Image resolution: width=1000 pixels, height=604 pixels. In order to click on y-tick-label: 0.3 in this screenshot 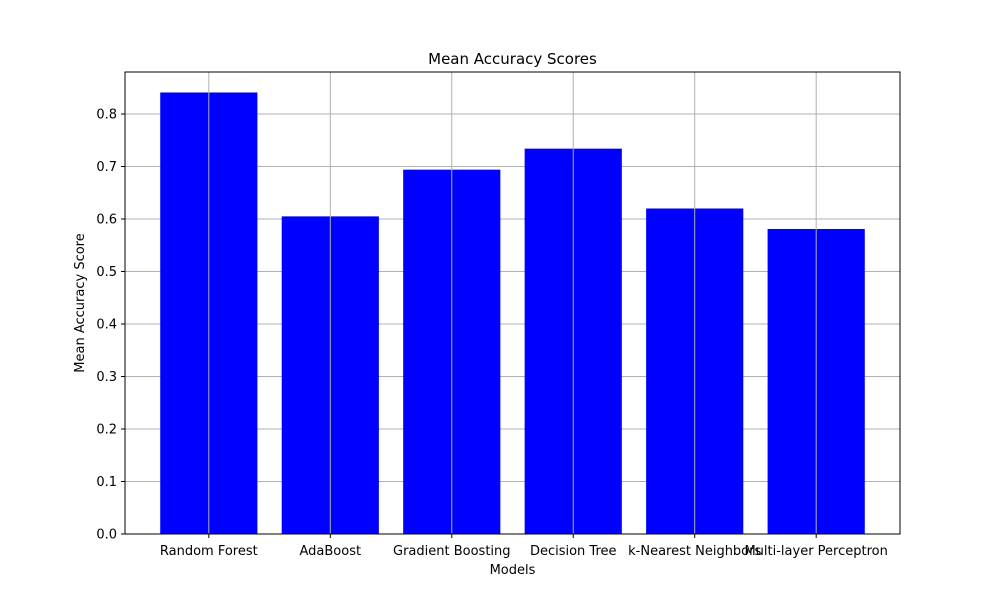, I will do `click(106, 377)`.